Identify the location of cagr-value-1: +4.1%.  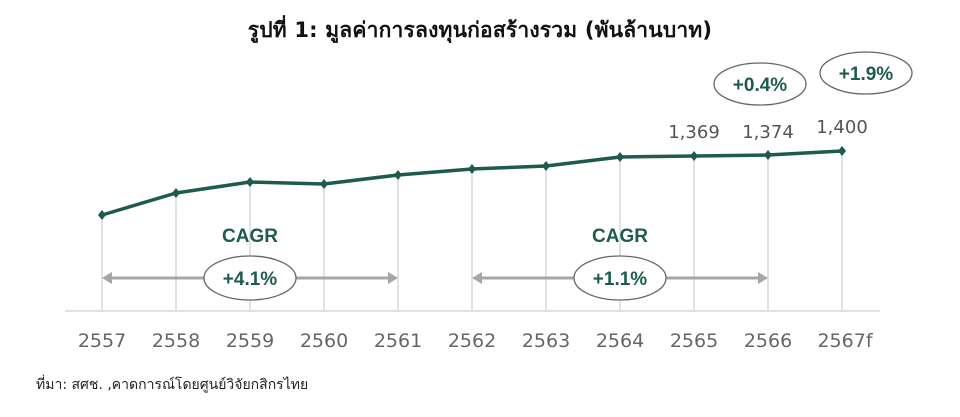
(250, 279).